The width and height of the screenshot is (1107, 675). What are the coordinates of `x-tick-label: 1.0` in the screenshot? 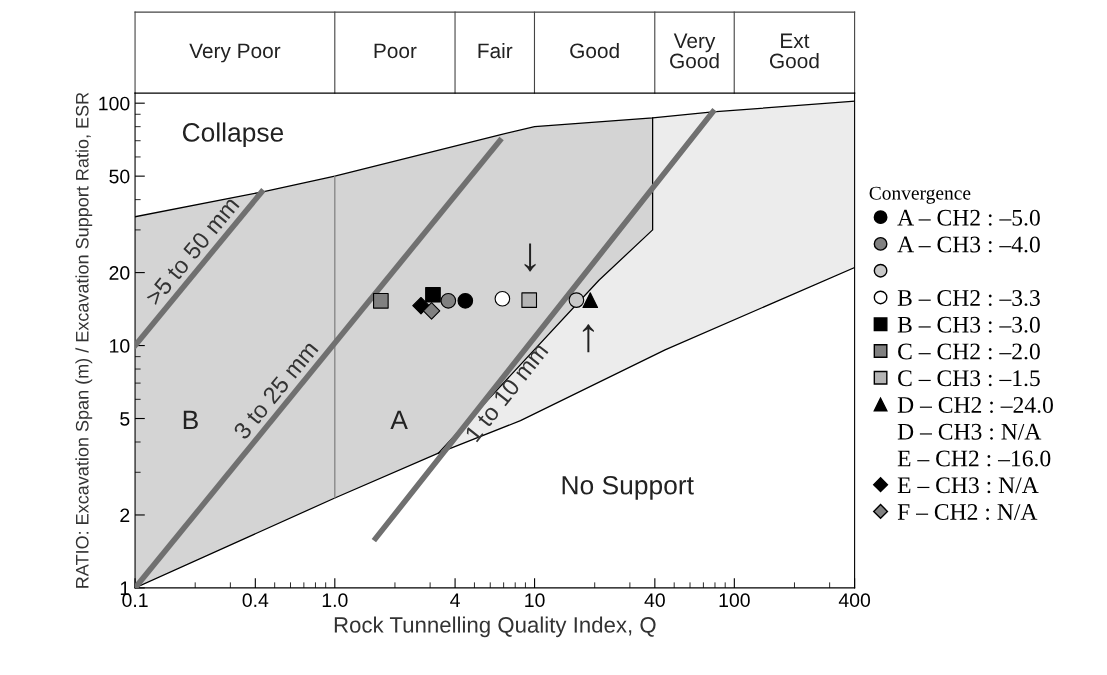 It's located at (335, 600).